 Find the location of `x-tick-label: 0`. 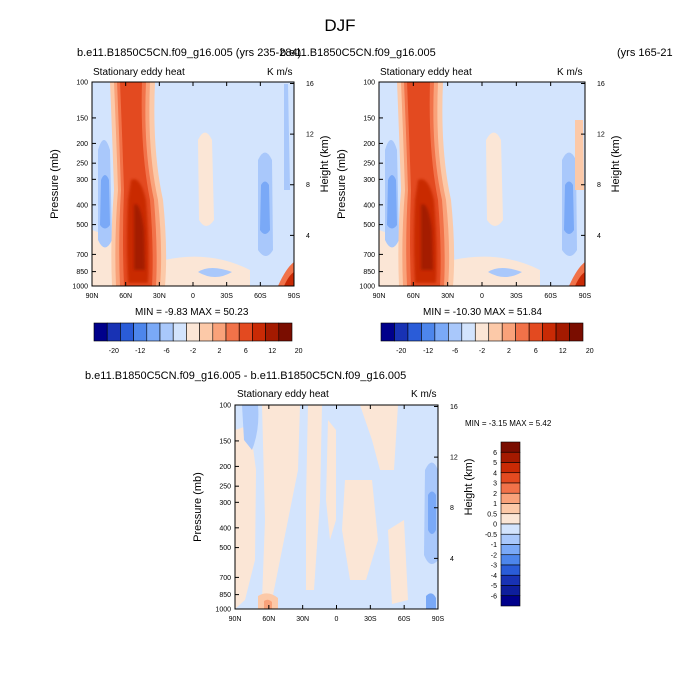

x-tick-label: 0 is located at coordinates (337, 619).